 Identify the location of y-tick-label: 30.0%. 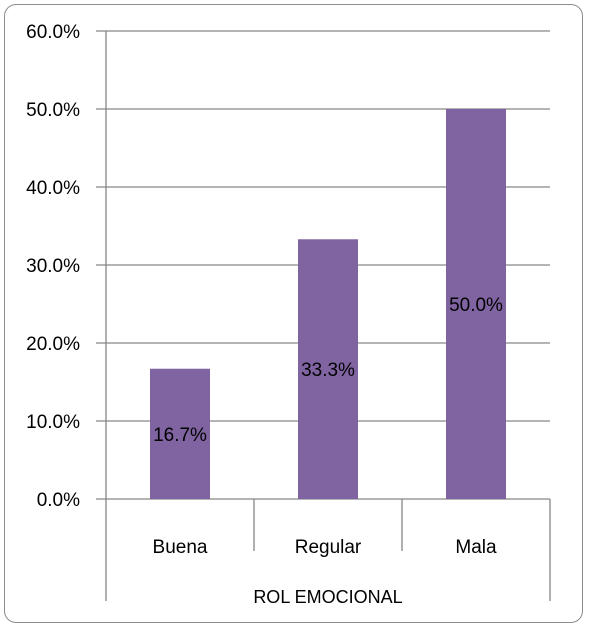
(53, 266).